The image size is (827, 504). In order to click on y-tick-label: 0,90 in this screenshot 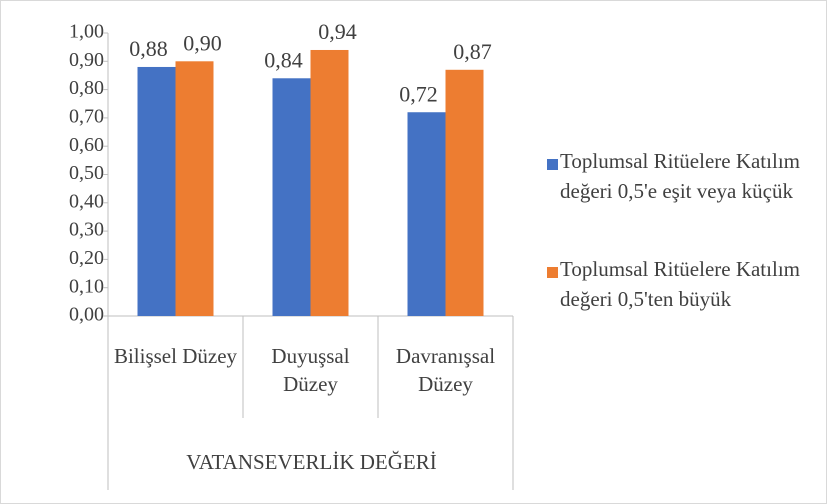, I will do `click(86, 60)`.